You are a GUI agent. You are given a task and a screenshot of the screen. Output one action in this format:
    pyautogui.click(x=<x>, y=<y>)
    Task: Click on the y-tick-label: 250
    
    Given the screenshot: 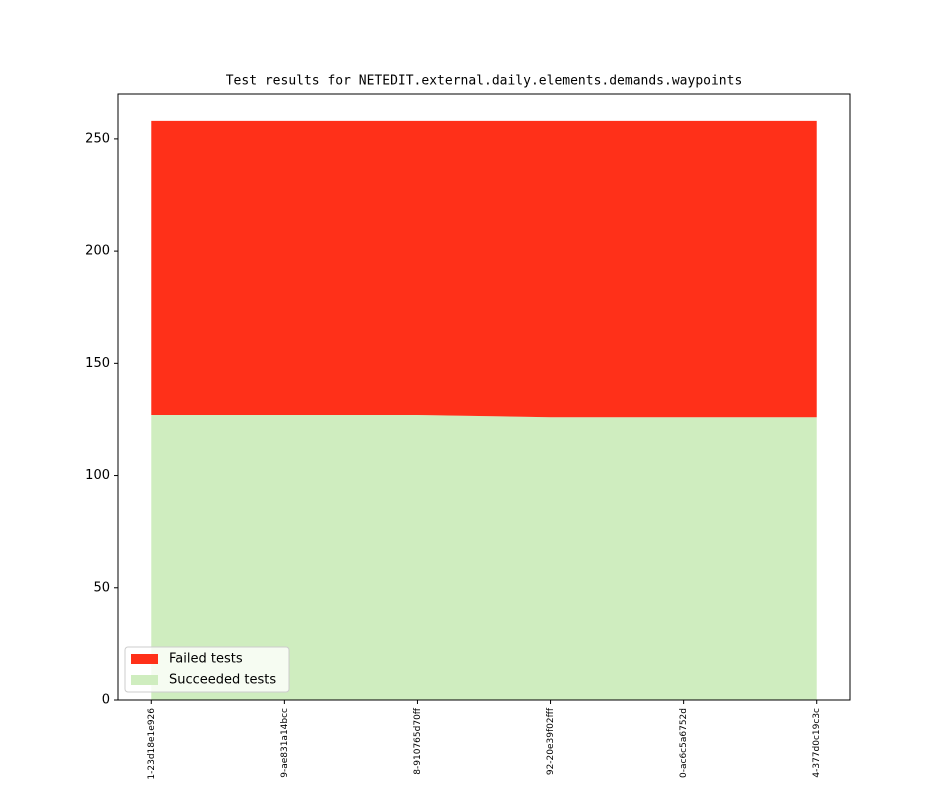 What is the action you would take?
    pyautogui.click(x=97, y=138)
    